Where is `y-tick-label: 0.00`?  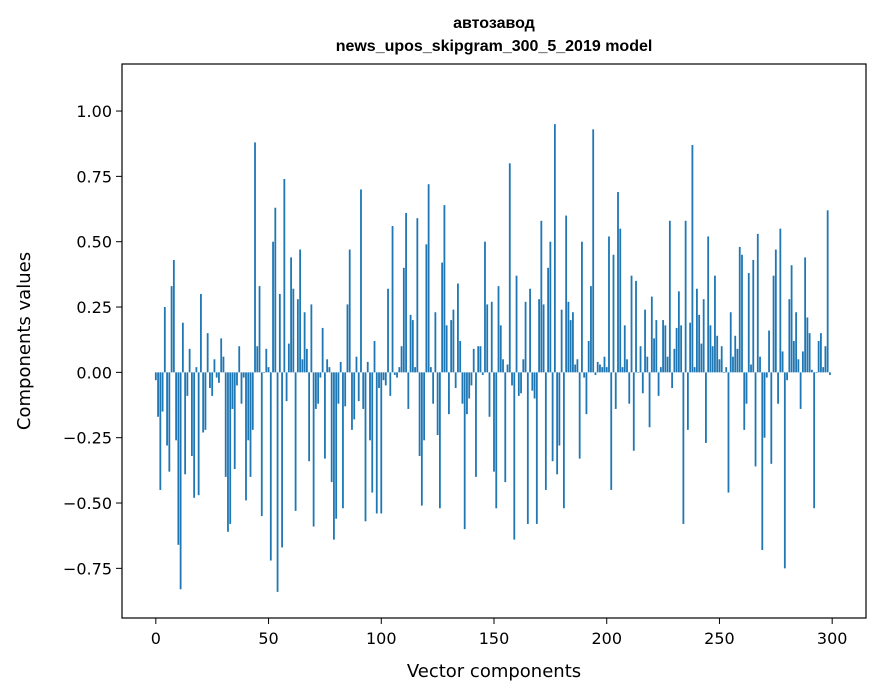
y-tick-label: 0.00 is located at coordinates (94, 372).